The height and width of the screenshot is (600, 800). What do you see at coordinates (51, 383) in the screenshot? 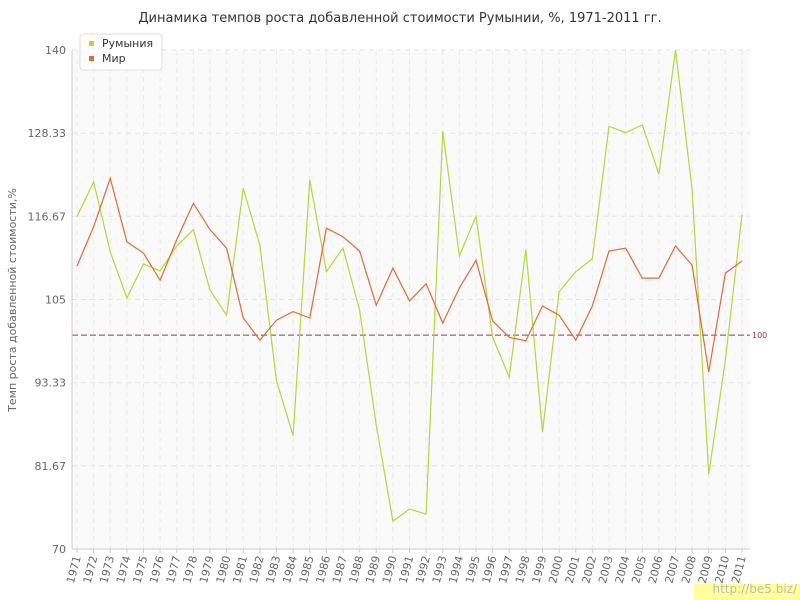
I see `y-tick-label: 93.33` at bounding box center [51, 383].